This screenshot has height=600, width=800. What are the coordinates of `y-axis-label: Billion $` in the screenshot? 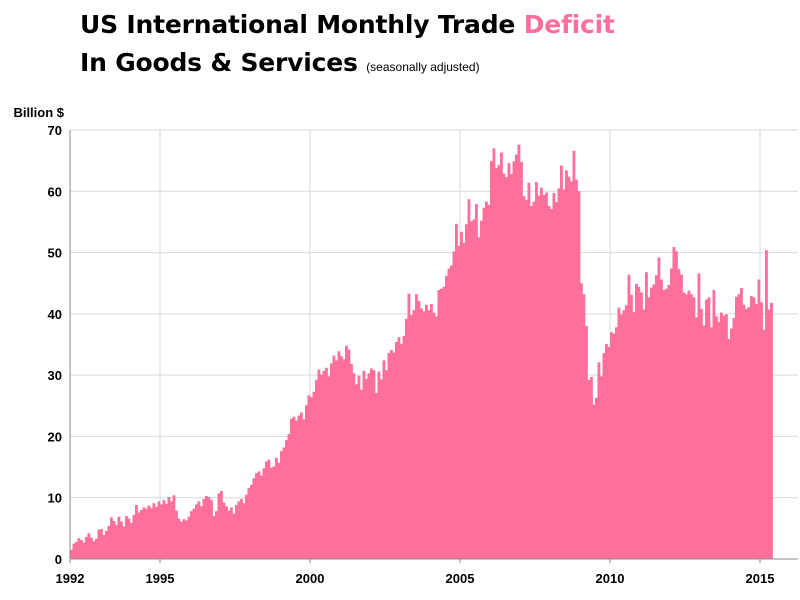 It's located at (38, 112).